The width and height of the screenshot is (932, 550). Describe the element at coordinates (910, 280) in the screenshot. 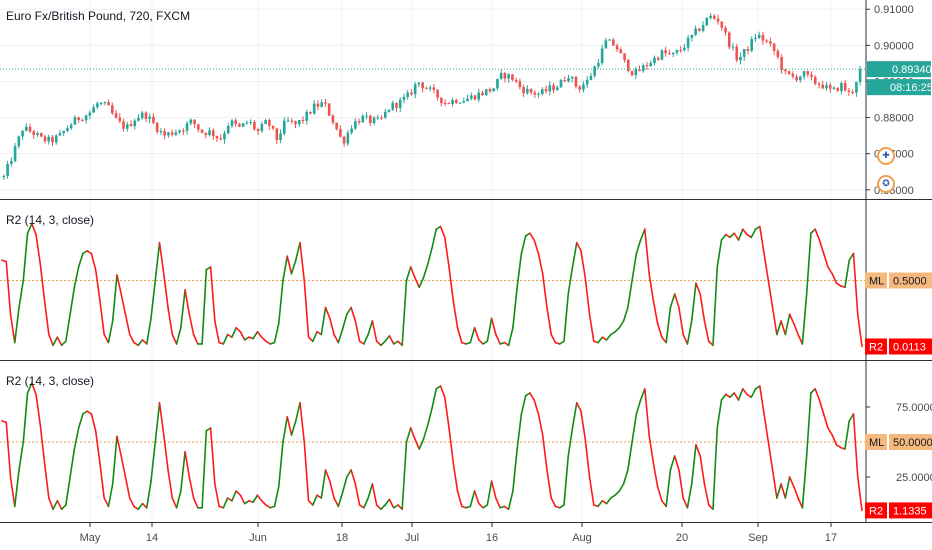

I see `ml-value-tag-top` at that location.